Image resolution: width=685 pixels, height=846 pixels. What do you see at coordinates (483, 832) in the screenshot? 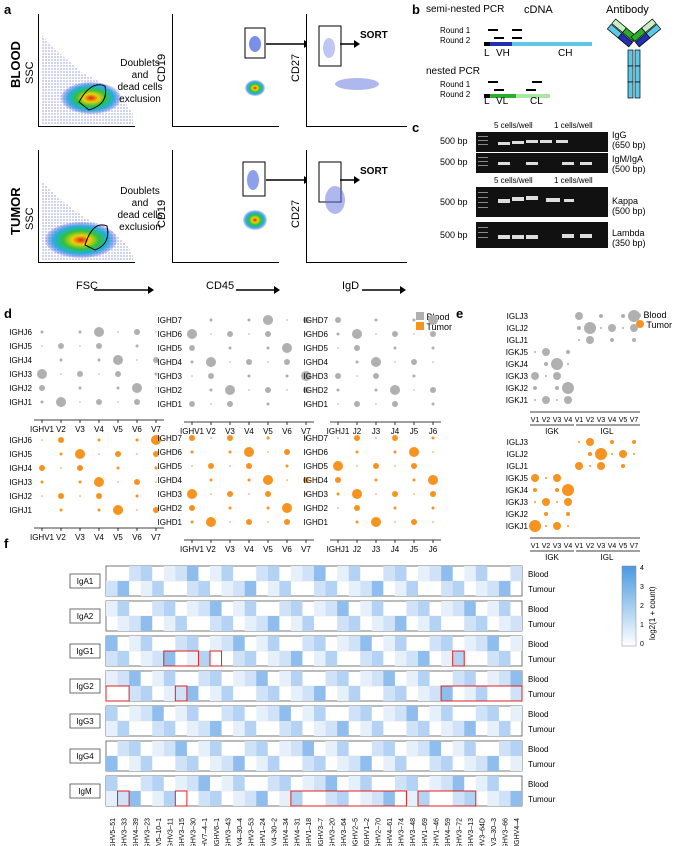
I see `gene-label: IGHV3–64D` at bounding box center [483, 832].